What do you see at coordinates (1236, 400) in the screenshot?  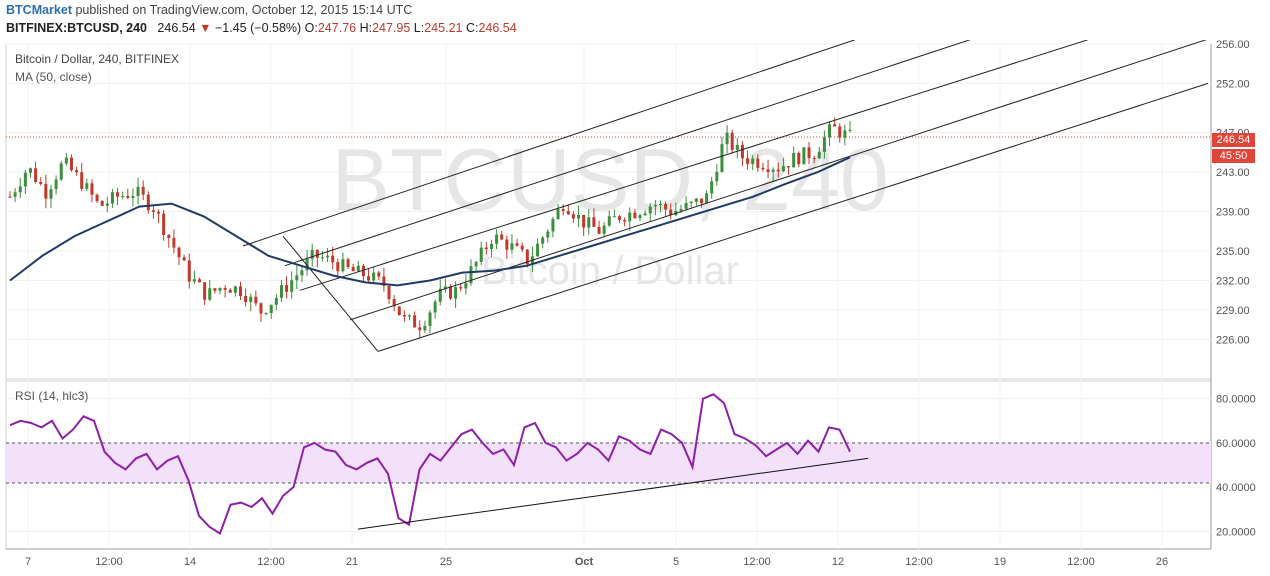 I see `rsi-tick-label: 80.0000` at bounding box center [1236, 400].